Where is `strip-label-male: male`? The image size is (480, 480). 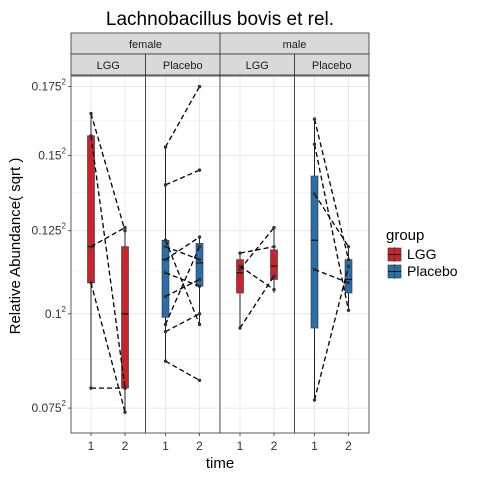
strip-label-male: male is located at coordinates (295, 45).